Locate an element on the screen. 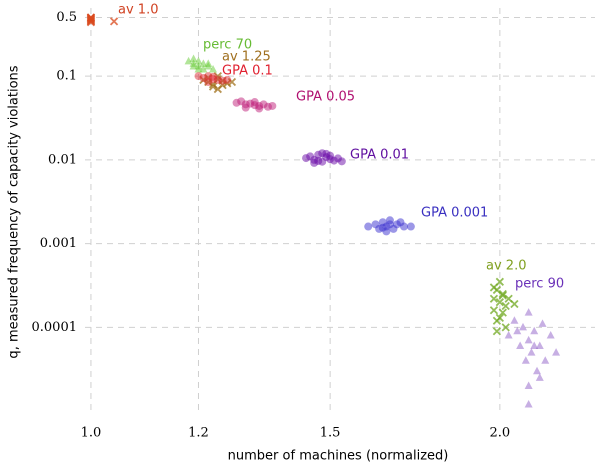  series-label: perc 70 is located at coordinates (227, 45).